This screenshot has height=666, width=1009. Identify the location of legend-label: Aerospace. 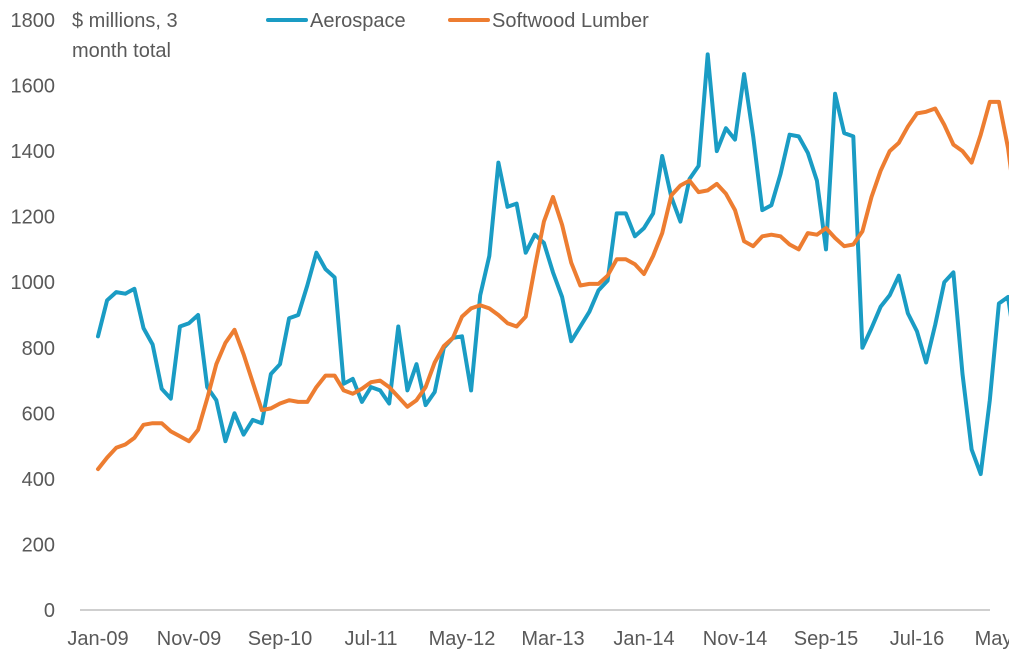
(358, 21).